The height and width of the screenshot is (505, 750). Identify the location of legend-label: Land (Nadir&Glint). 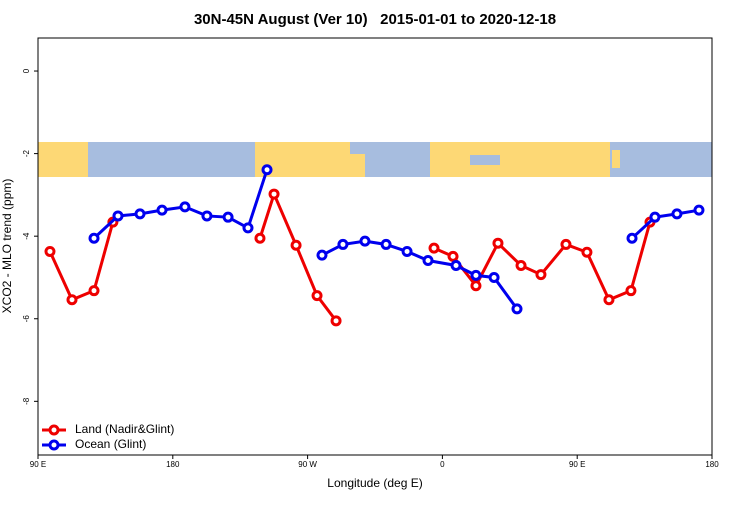
(124, 429).